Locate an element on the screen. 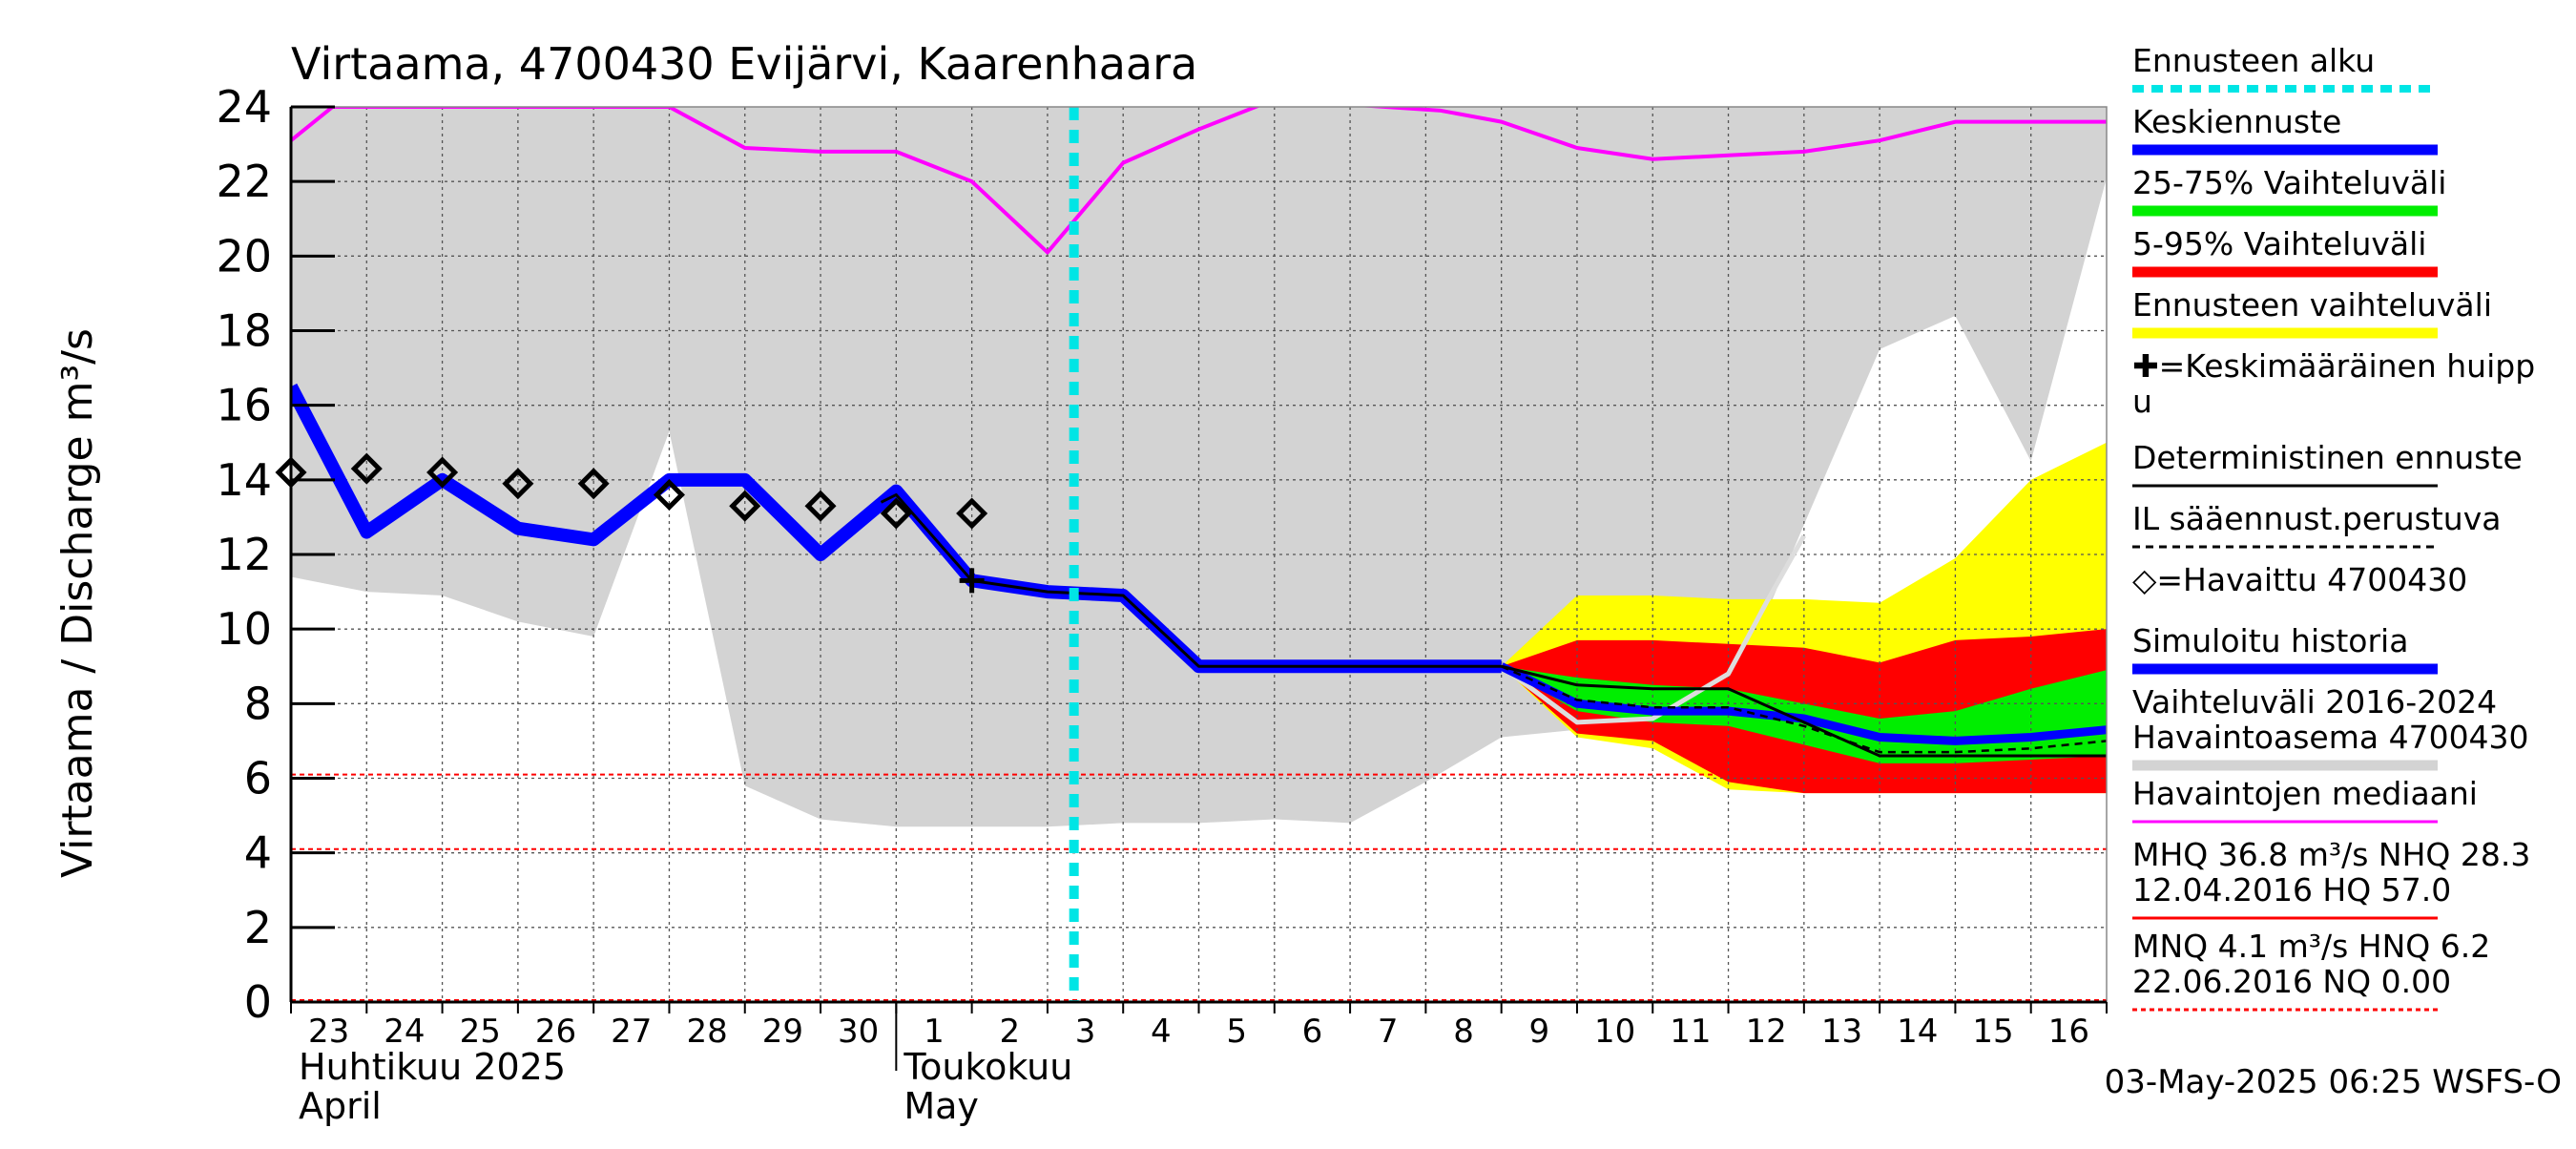  month-label-fi: Huhtikuu 2025 is located at coordinates (432, 1067).